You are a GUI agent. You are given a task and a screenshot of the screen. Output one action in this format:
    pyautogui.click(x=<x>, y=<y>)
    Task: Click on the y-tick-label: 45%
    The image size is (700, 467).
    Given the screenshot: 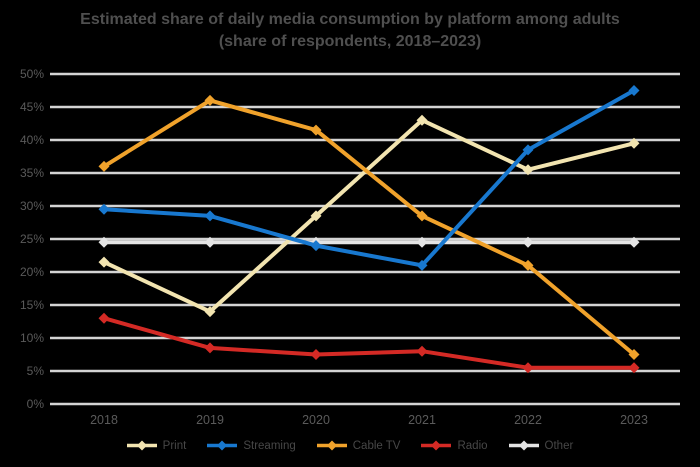 What is the action you would take?
    pyautogui.click(x=31, y=107)
    